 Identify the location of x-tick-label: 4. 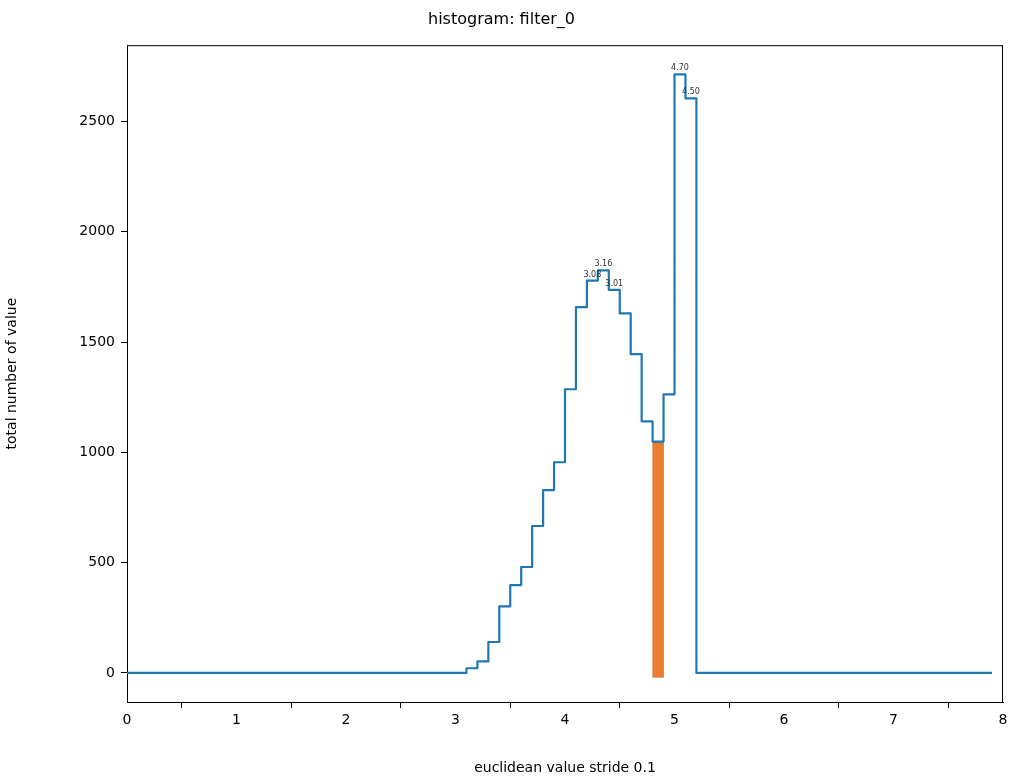
(565, 719).